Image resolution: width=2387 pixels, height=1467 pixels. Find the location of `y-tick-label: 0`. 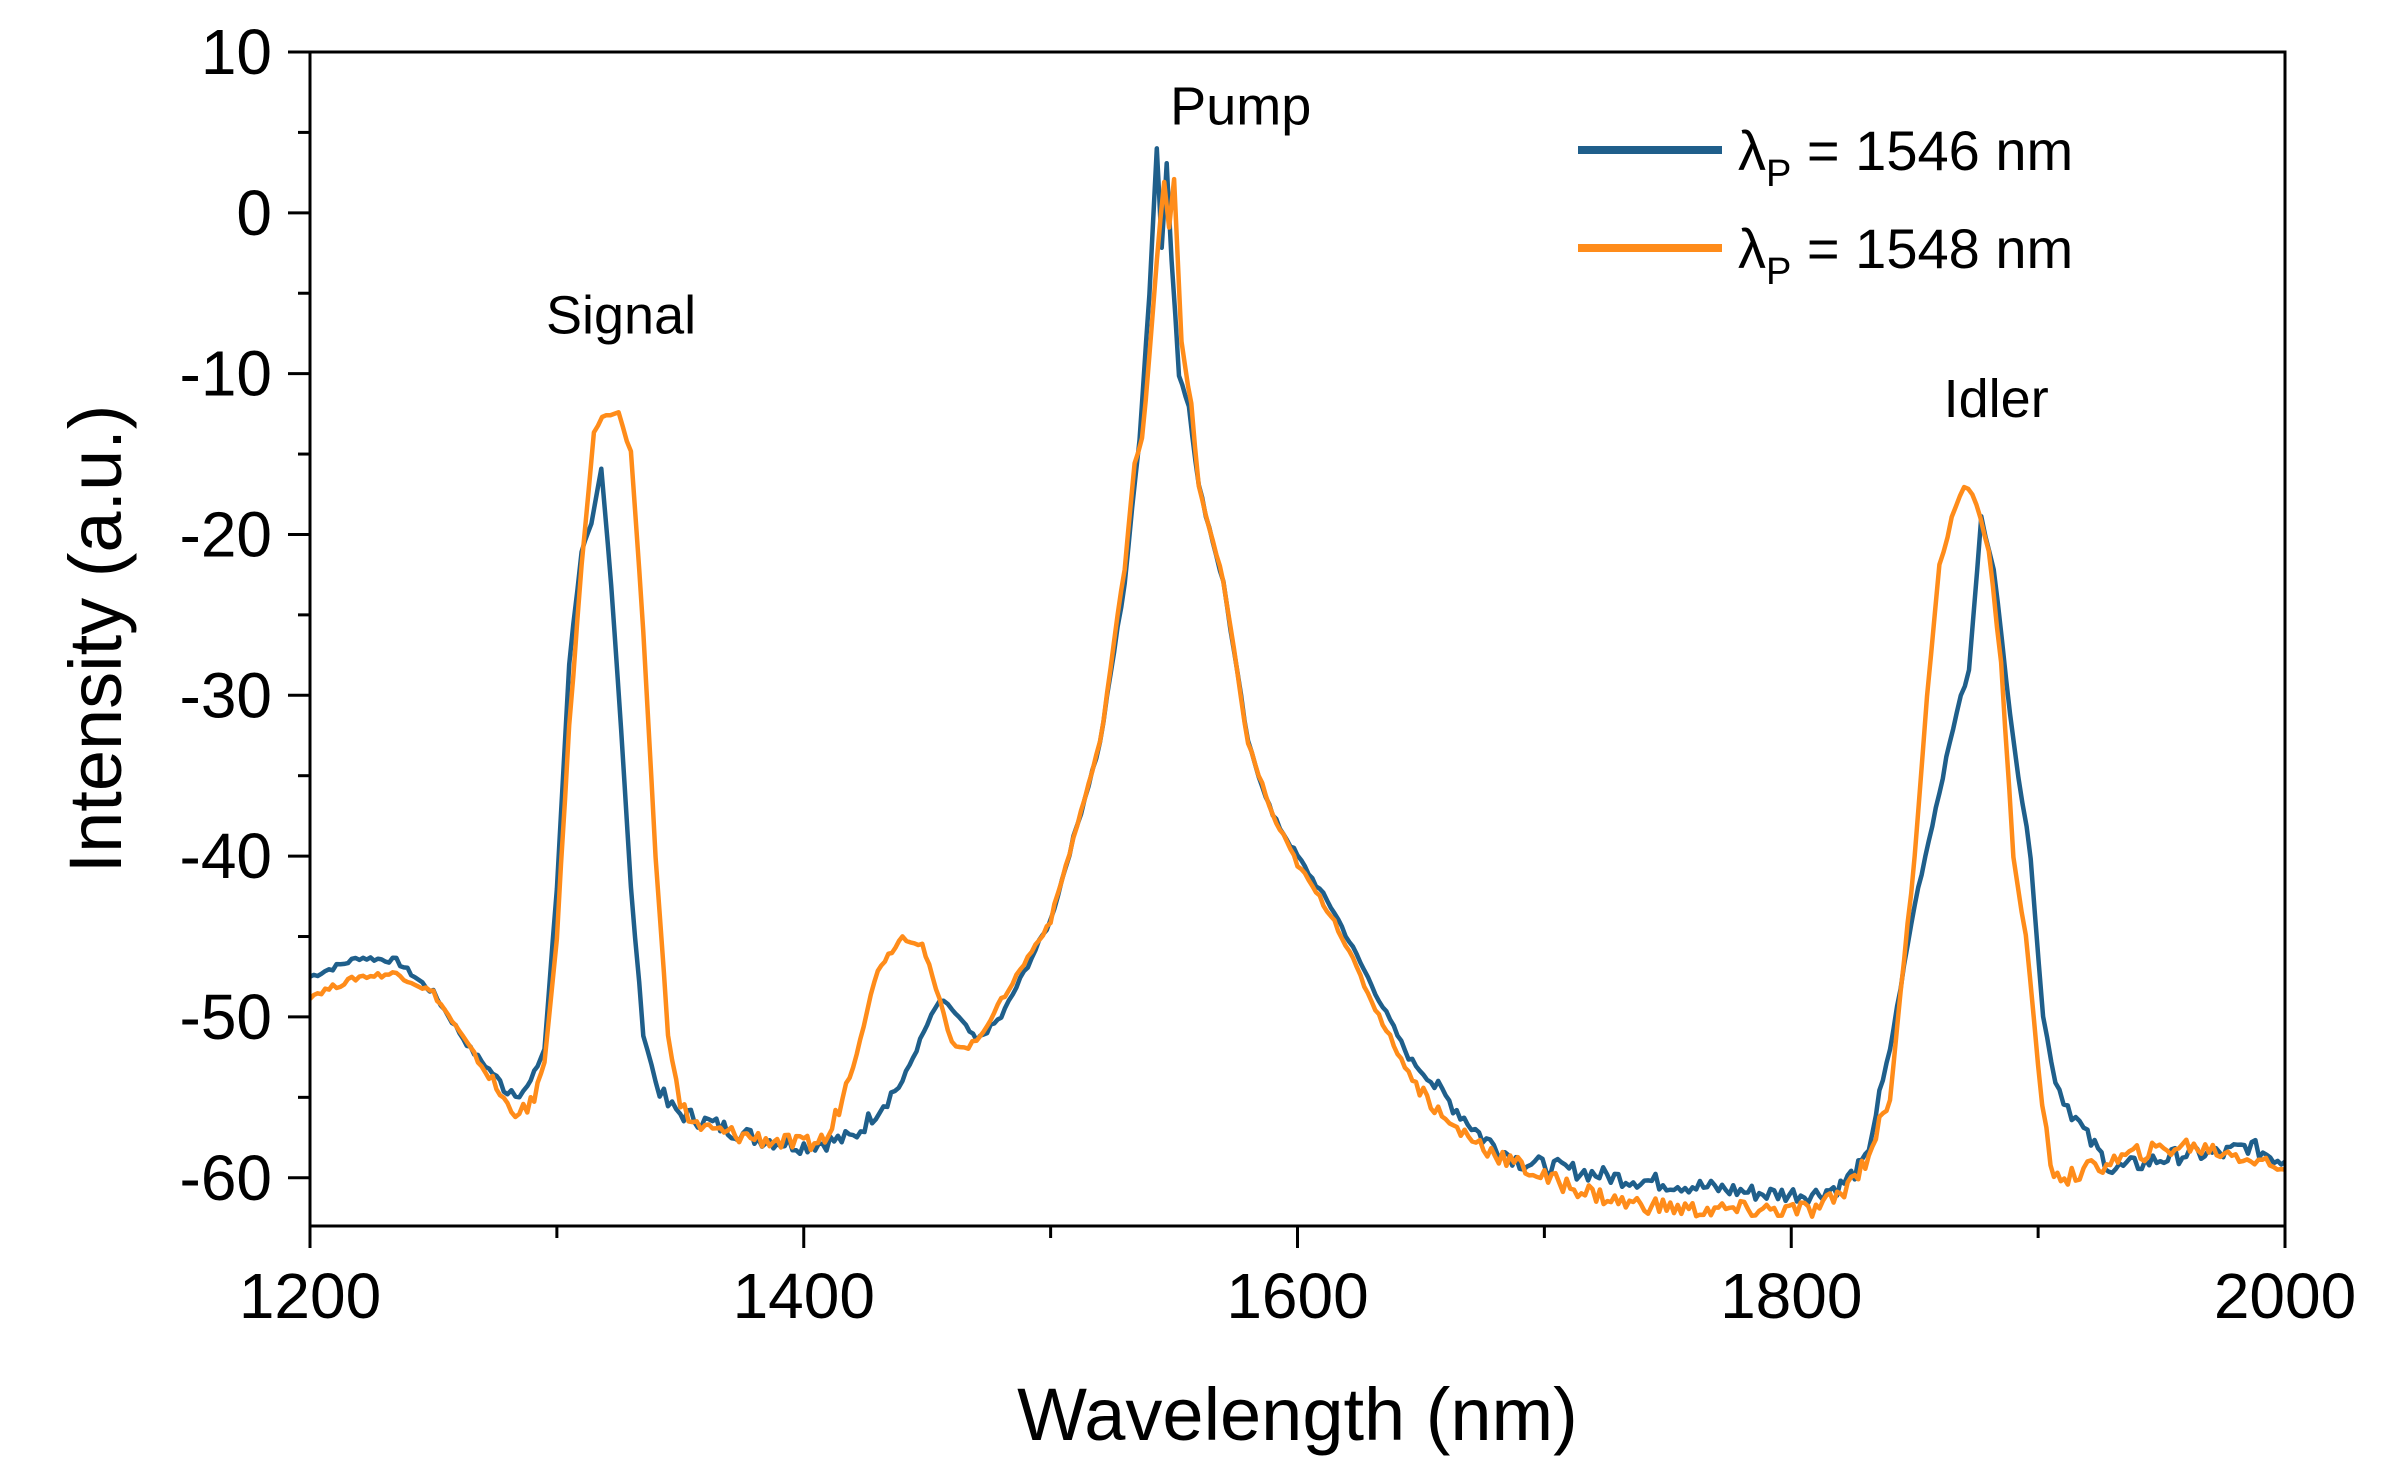

y-tick-label: 0 is located at coordinates (254, 213).